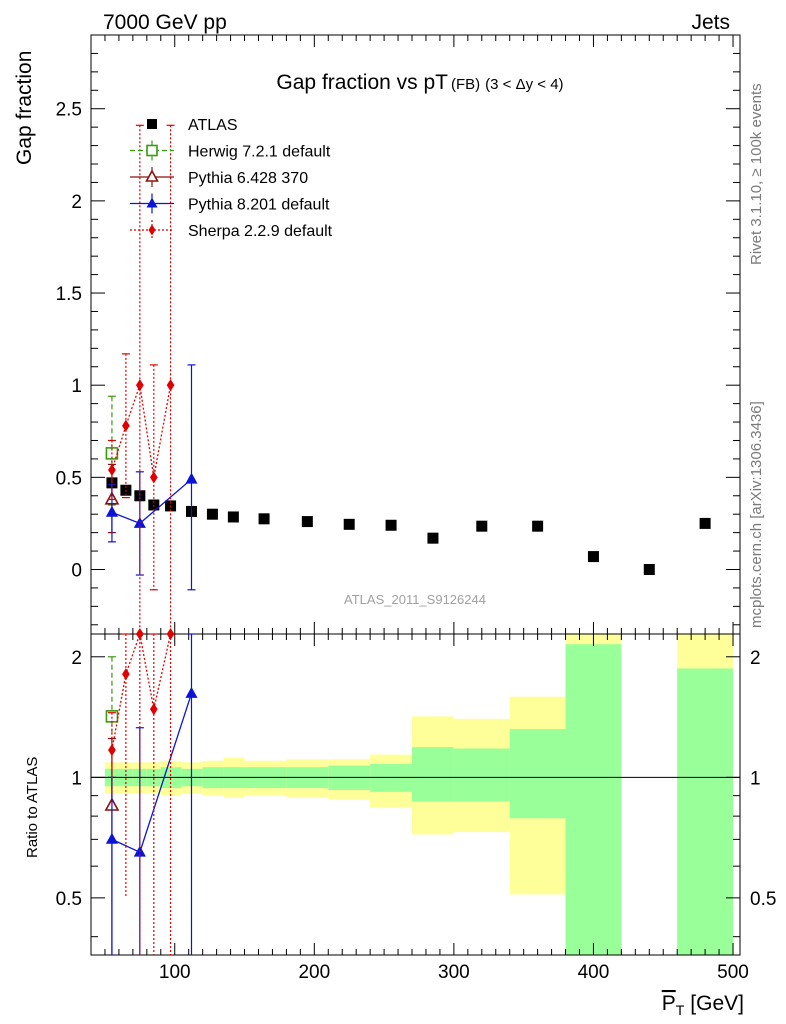 This screenshot has height=1024, width=786. What do you see at coordinates (69, 294) in the screenshot?
I see `y-tick-label: 1.5` at bounding box center [69, 294].